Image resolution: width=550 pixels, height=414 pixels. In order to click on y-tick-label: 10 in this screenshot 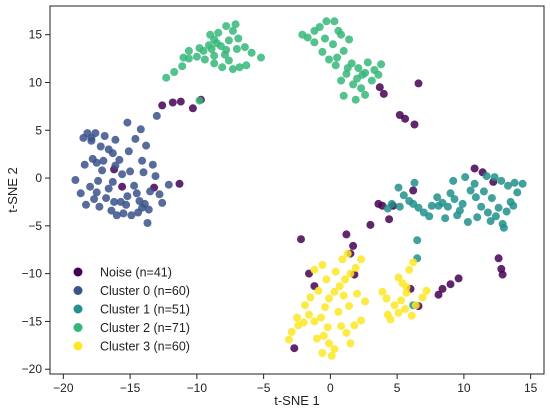, I will do `click(36, 82)`.